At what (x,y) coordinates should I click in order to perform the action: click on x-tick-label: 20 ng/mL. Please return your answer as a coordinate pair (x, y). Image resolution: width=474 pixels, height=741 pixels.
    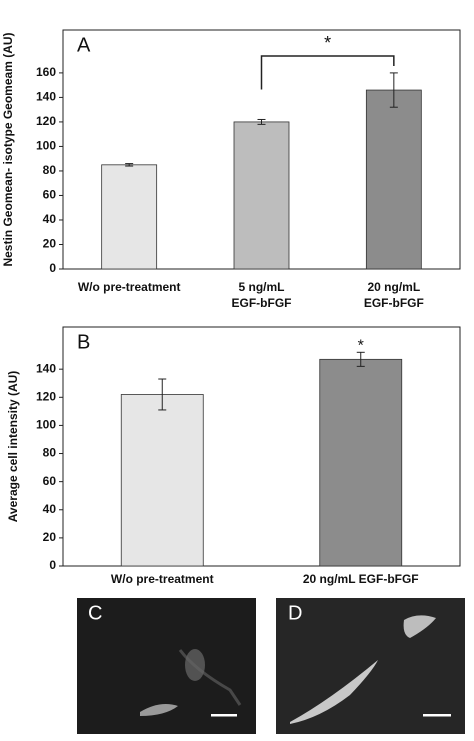
    Looking at the image, I should click on (393, 287).